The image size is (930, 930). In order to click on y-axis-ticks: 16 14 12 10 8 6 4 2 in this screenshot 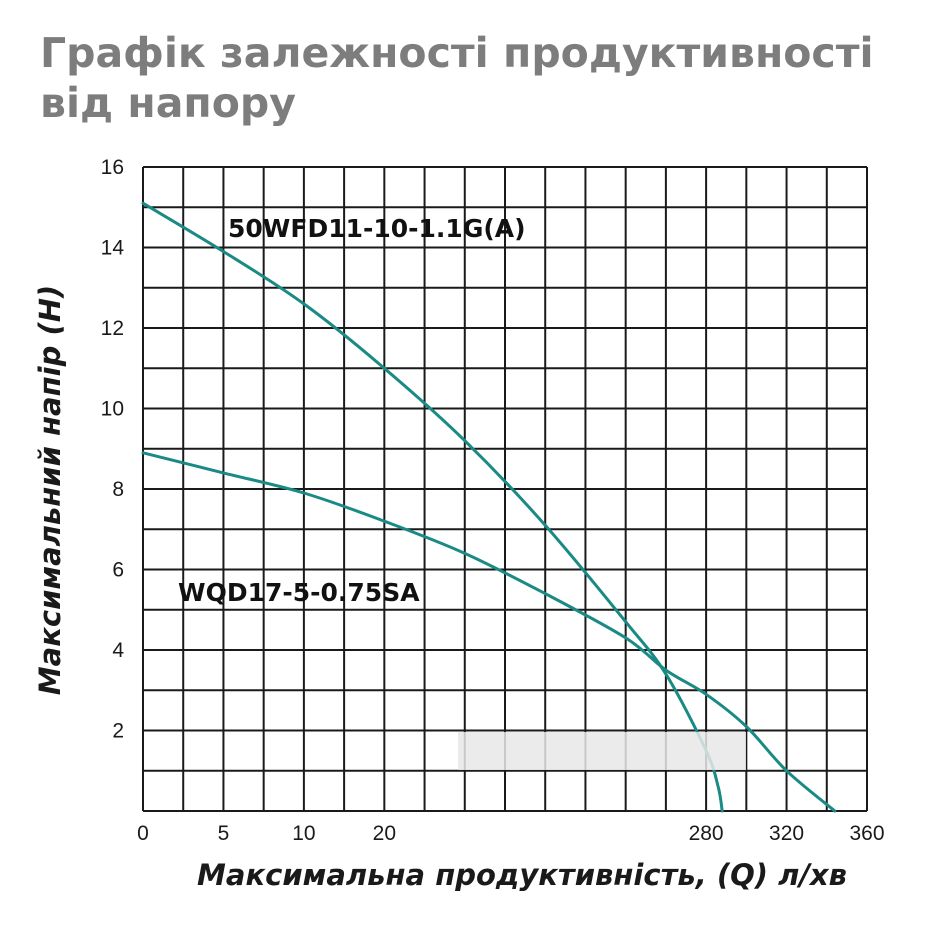, I will do `click(113, 449)`.